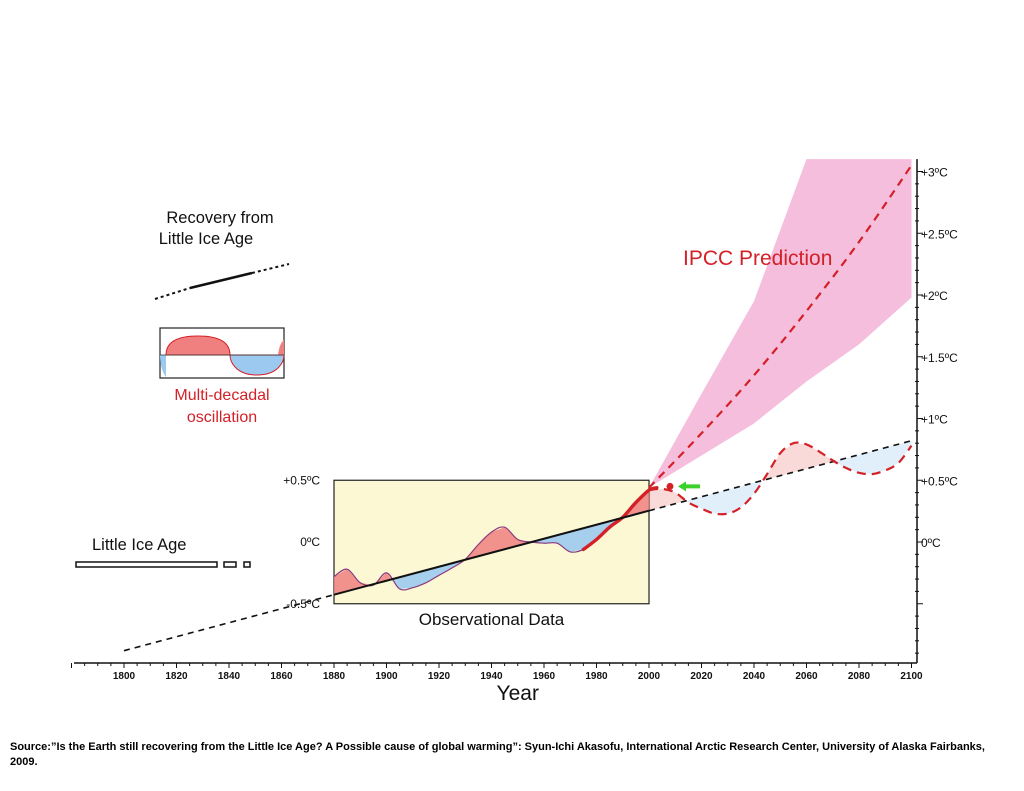  I want to click on green-arrow-icon, so click(689, 486).